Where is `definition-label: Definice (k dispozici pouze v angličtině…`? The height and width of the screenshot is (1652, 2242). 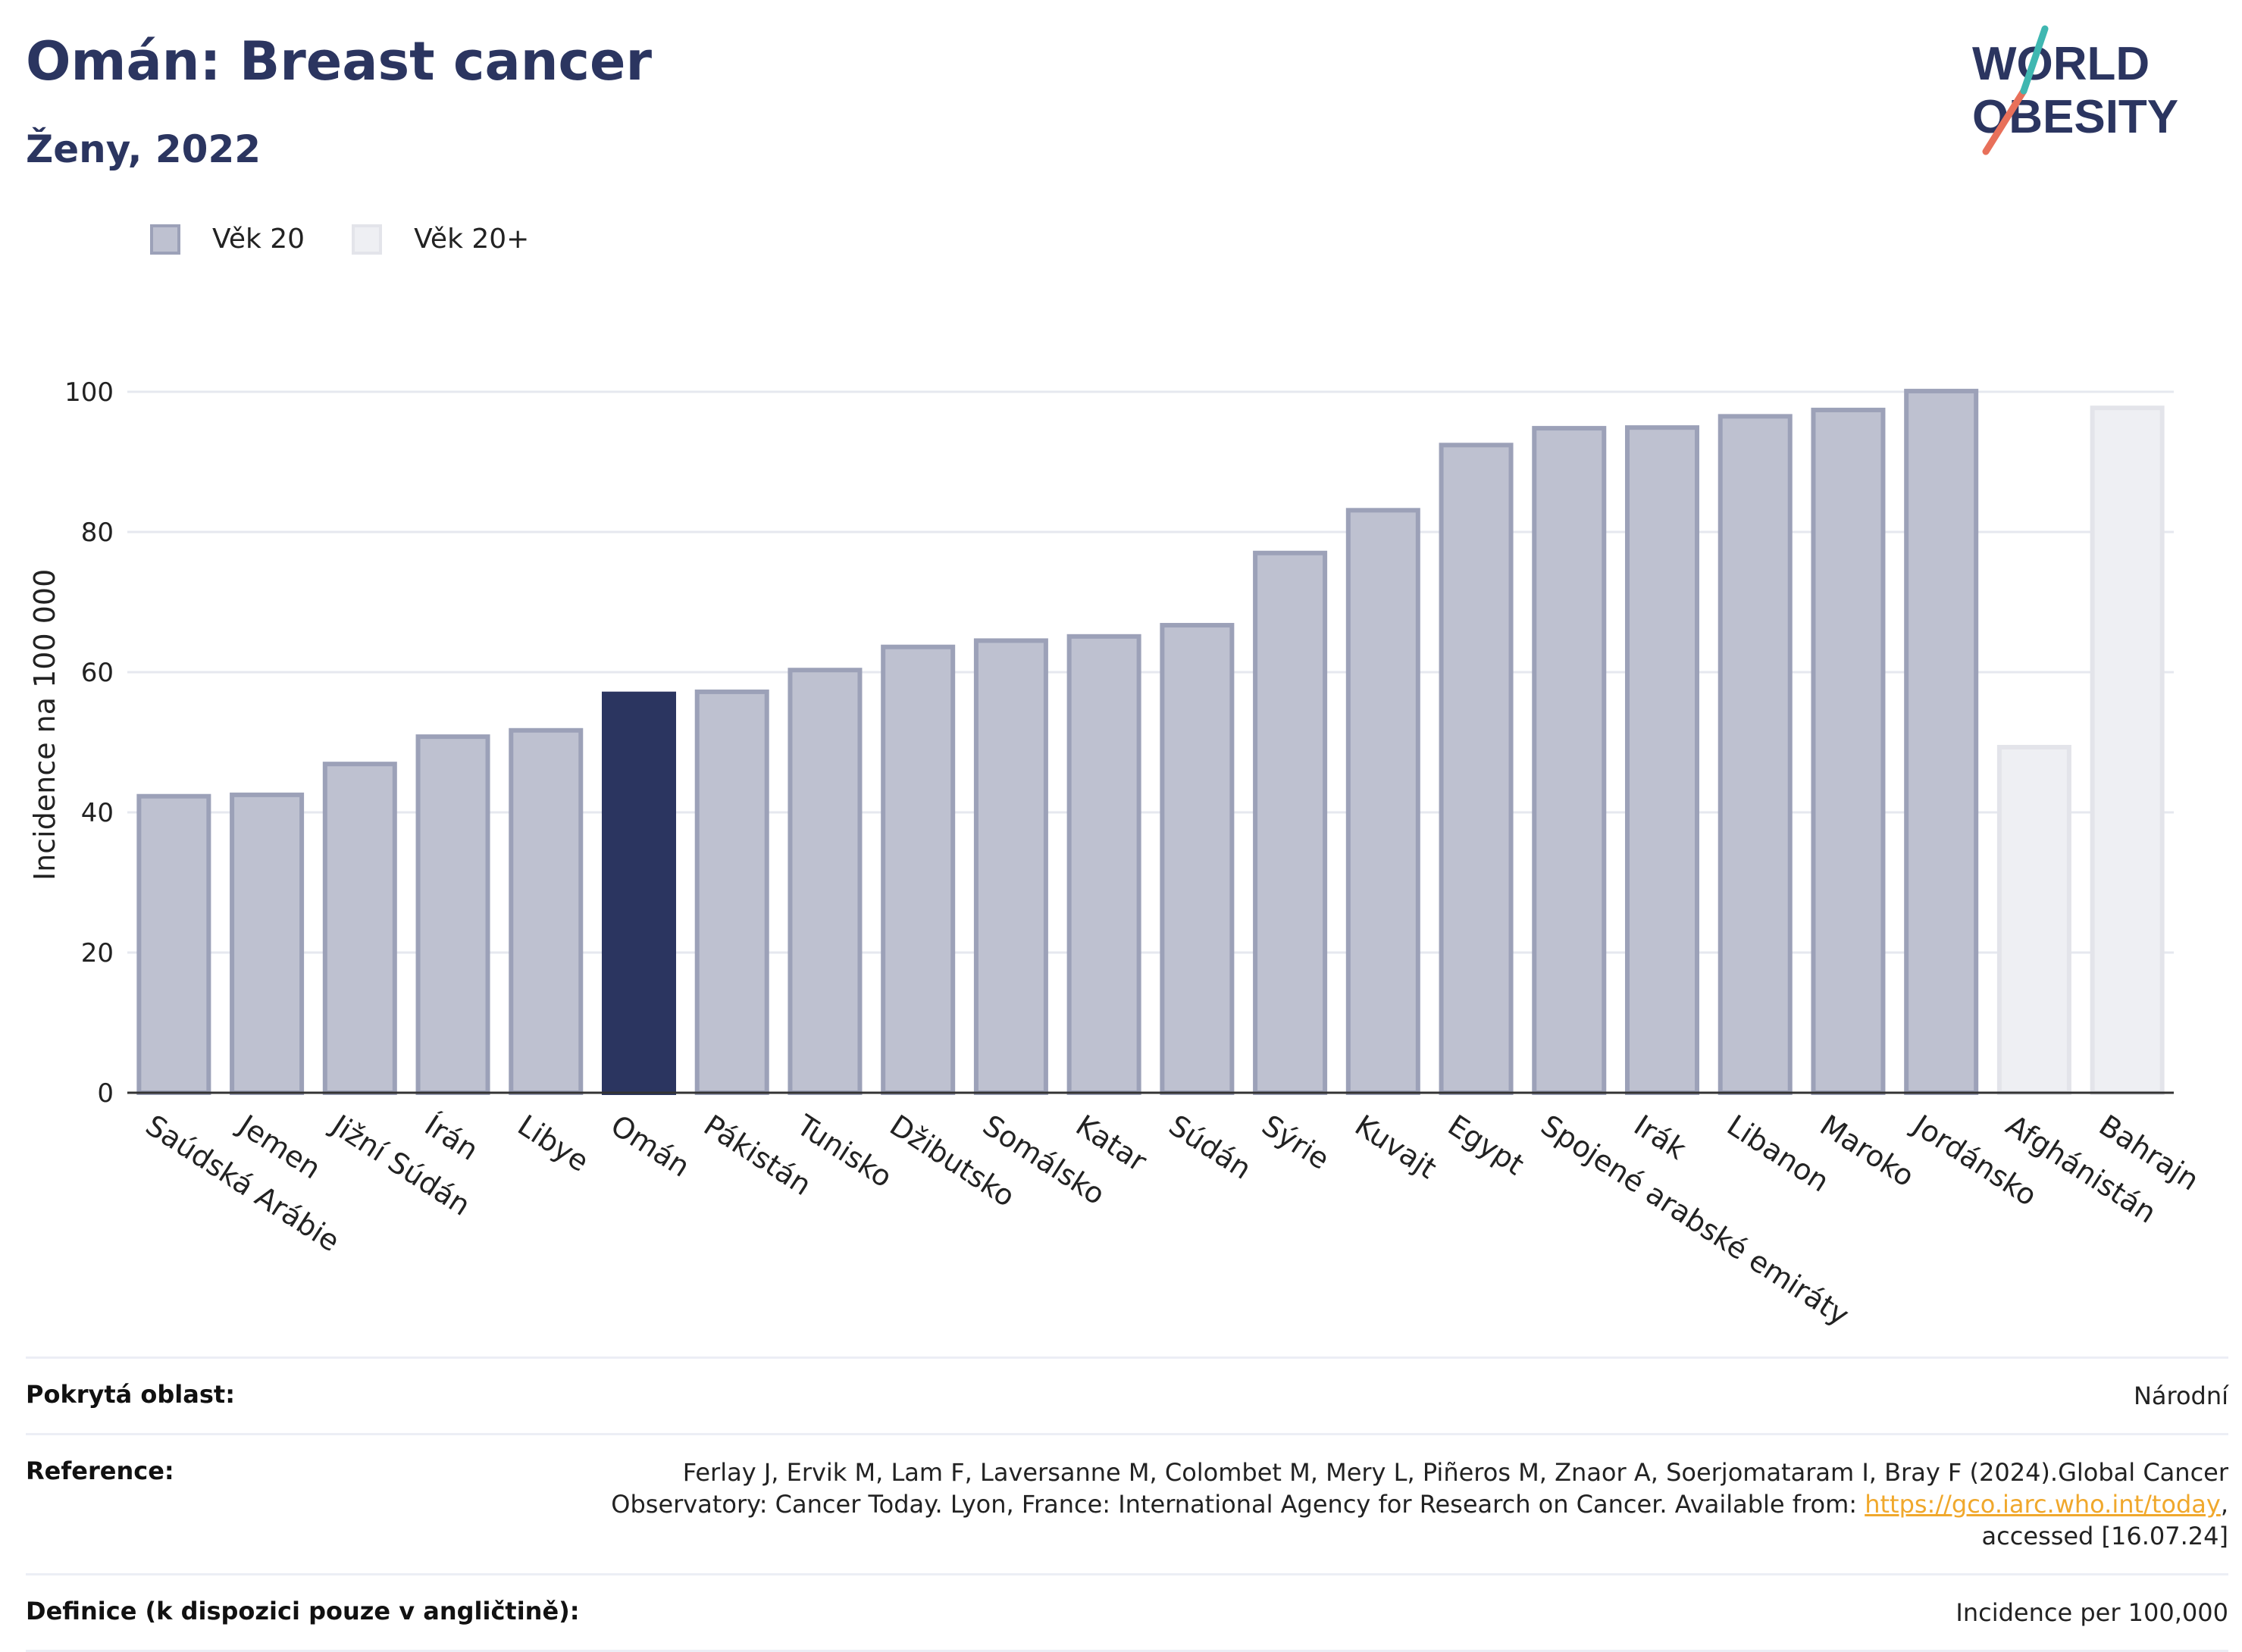 definition-label: Definice (k dispozici pouze v angličtině… is located at coordinates (303, 1611).